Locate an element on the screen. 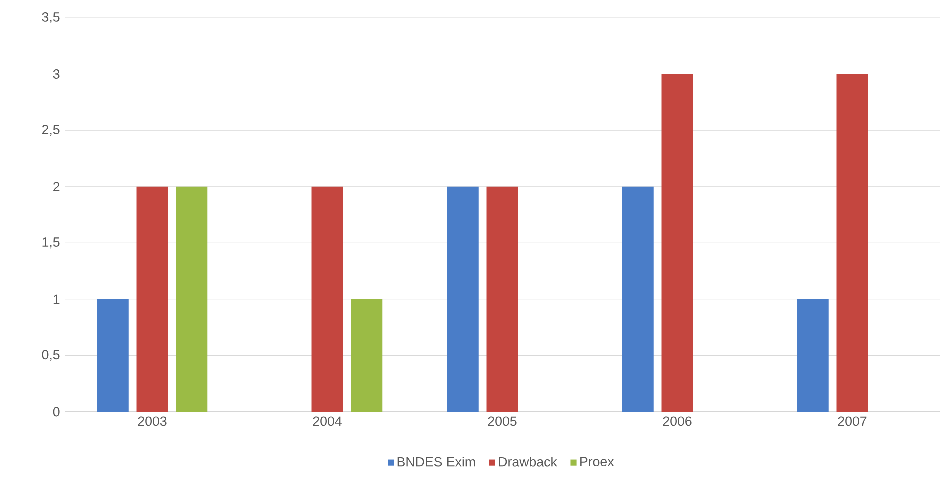 This screenshot has height=485, width=949. y-tick-label: 0,5 is located at coordinates (51, 356).